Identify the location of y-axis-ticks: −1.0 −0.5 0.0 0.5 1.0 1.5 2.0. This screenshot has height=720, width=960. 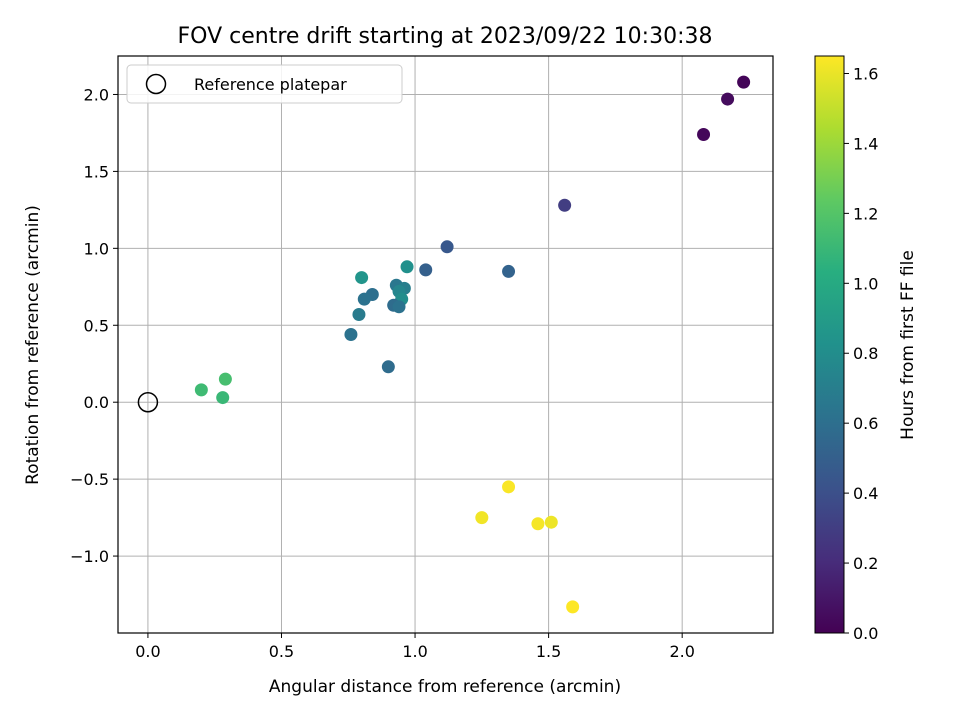
(94, 325).